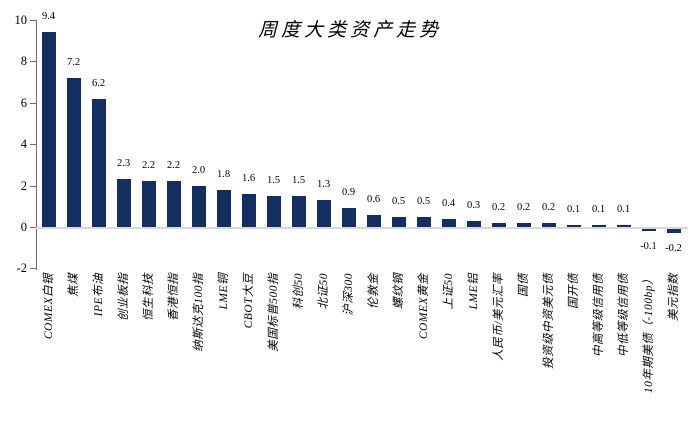 This screenshot has height=445, width=700. I want to click on category-label: 国开债, so click(573, 291).